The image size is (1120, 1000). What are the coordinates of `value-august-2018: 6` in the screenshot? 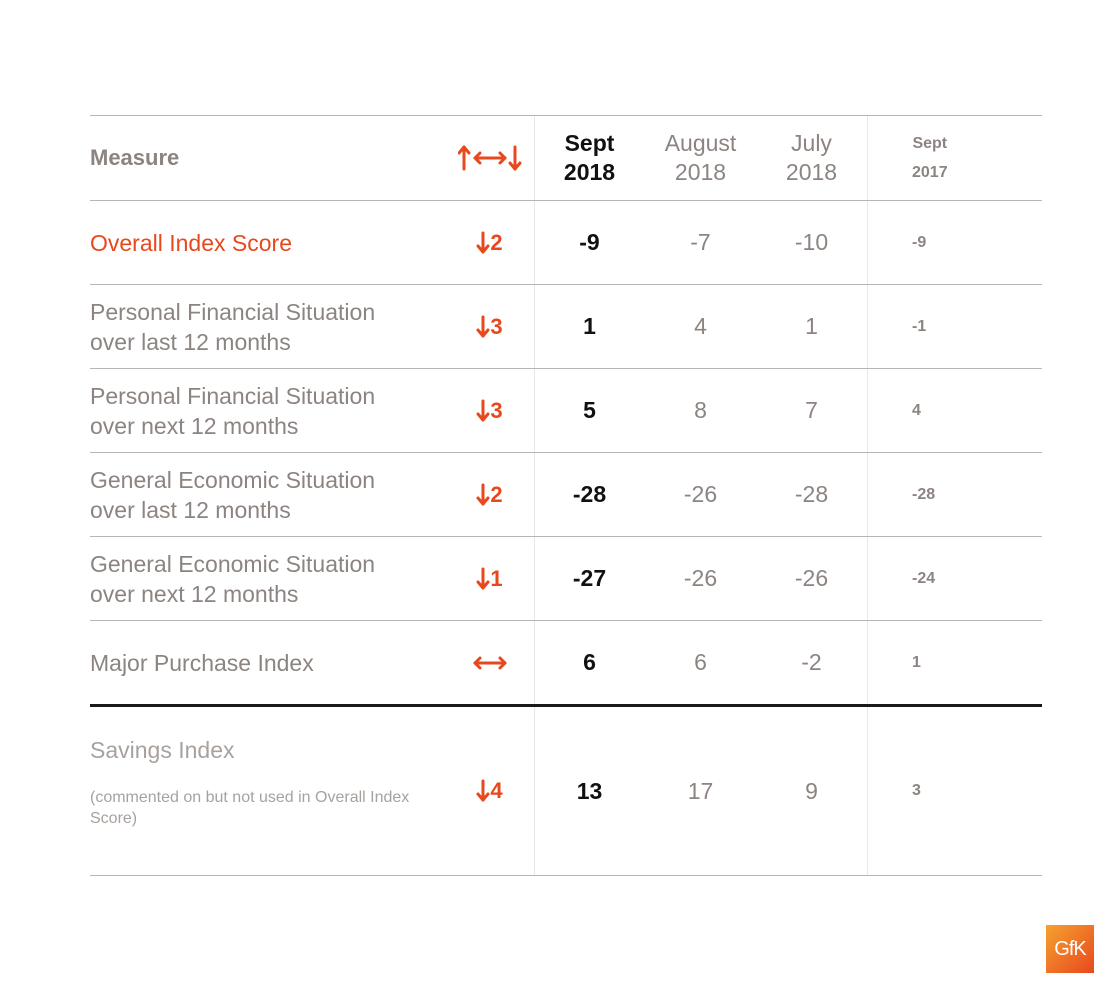 It's located at (700, 662).